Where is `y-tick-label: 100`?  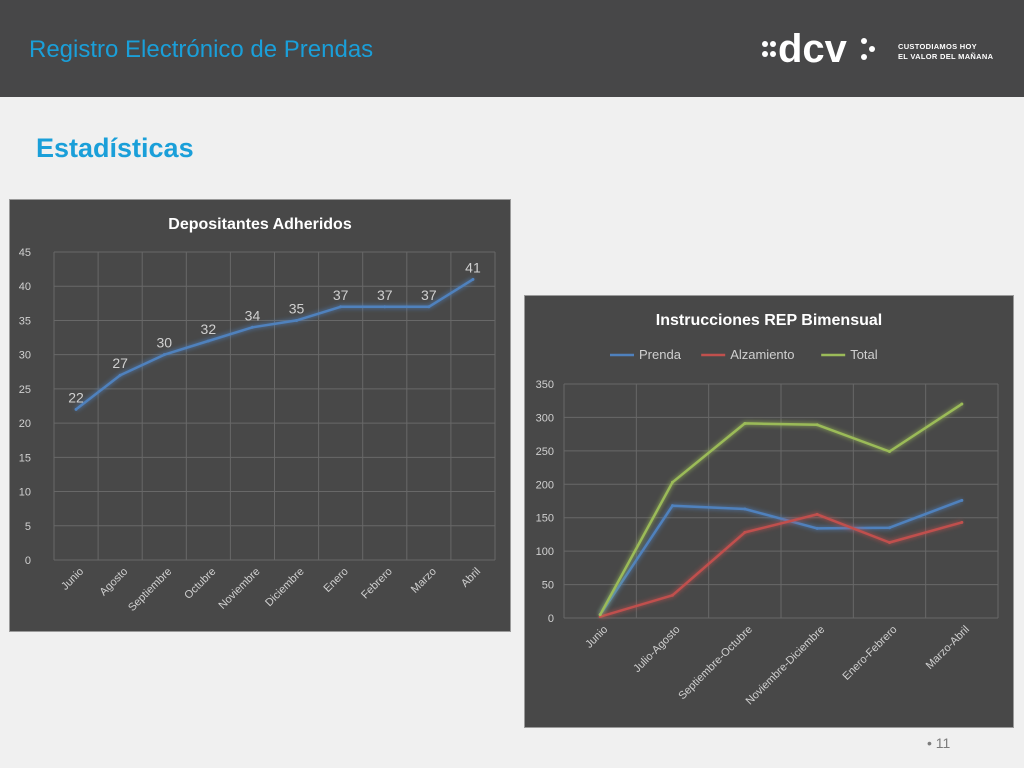 y-tick-label: 100 is located at coordinates (545, 552).